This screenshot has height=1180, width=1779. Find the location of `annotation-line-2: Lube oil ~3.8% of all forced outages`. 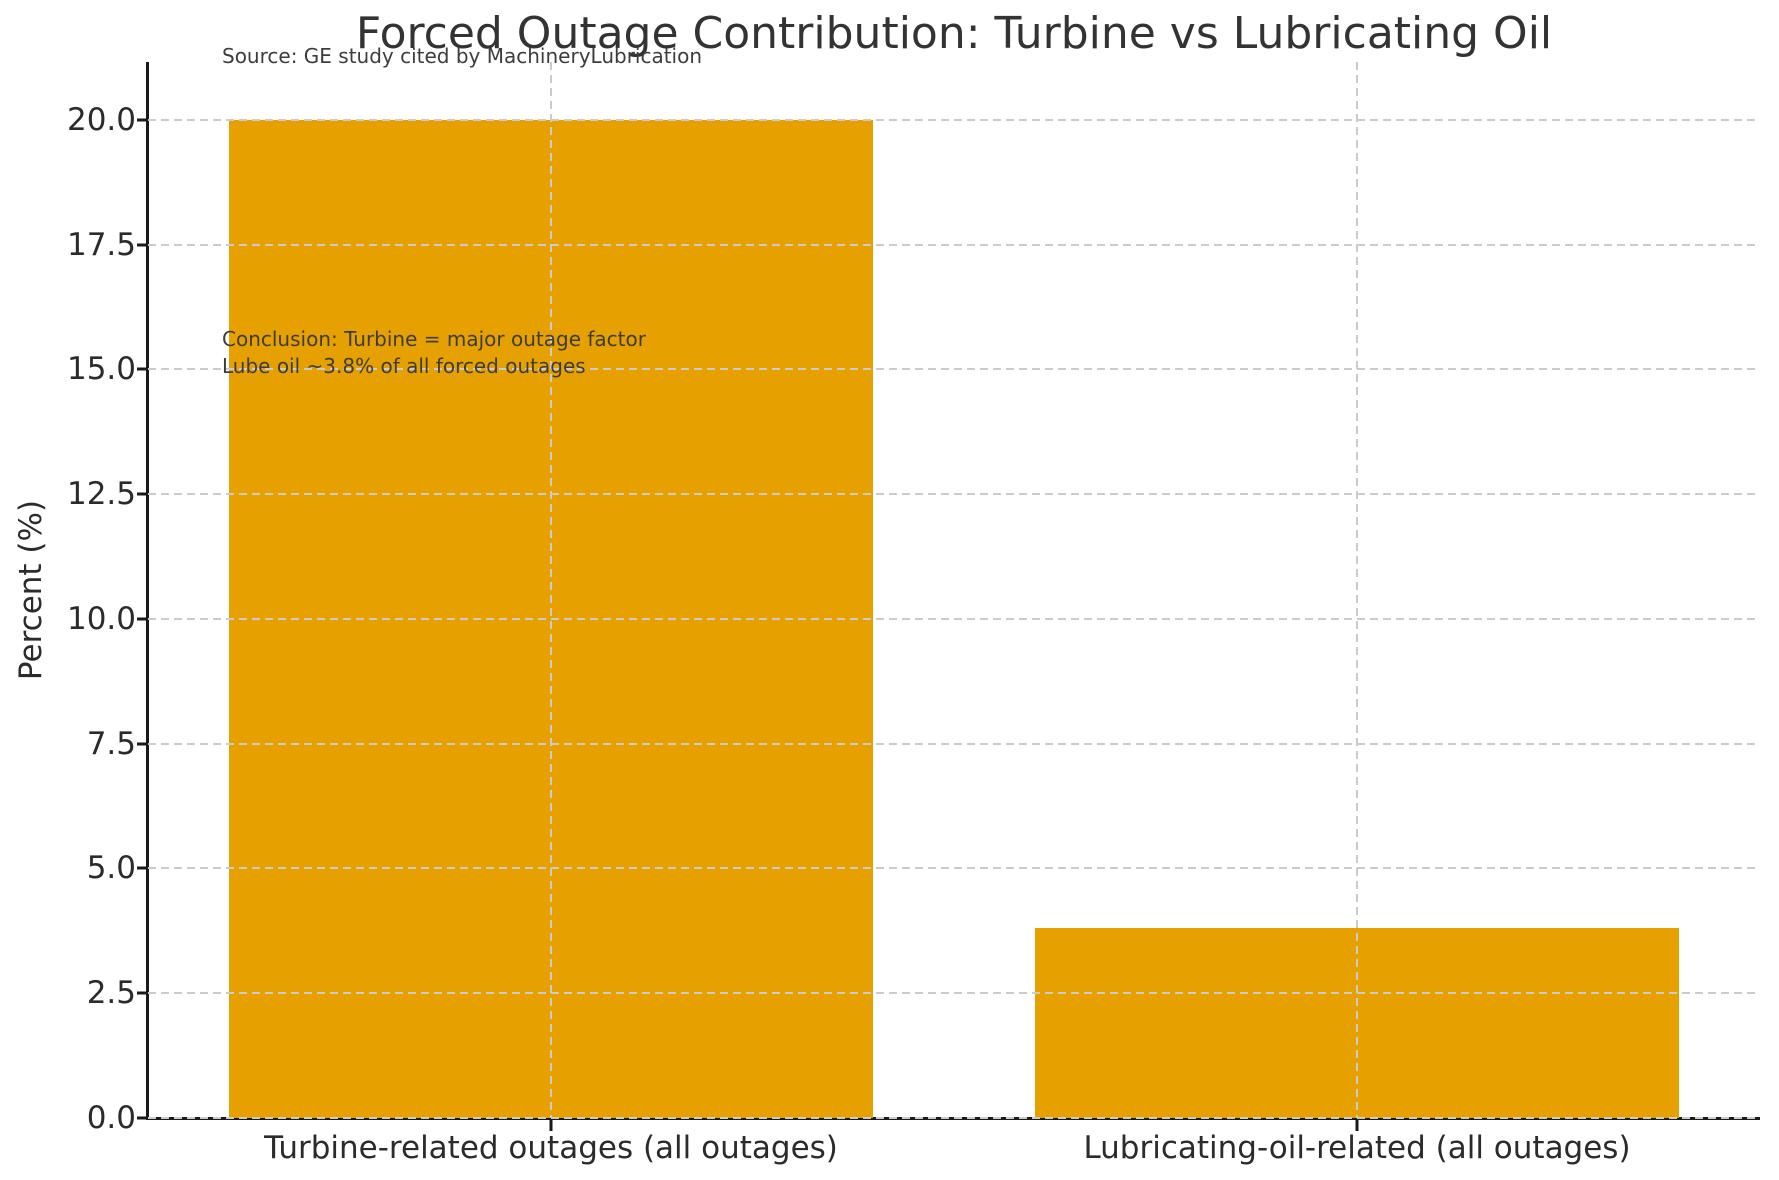

annotation-line-2: Lube oil ~3.8% of all forced outages is located at coordinates (404, 366).